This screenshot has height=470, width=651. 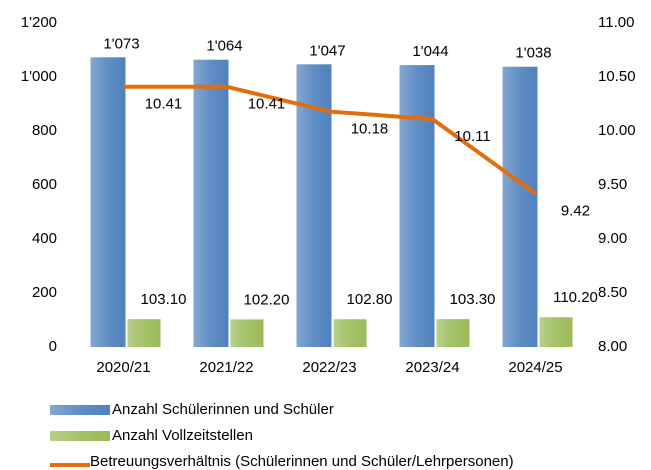 I want to click on legend-label: Anzahl Schülerinnen und Schüler, so click(x=223, y=409).